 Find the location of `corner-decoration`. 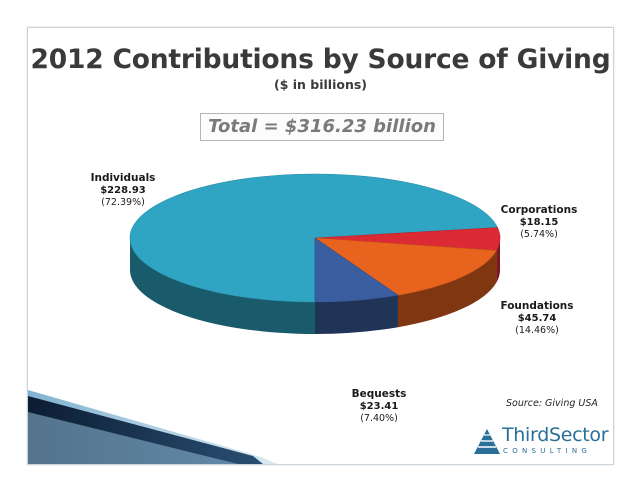

corner-decoration is located at coordinates (153, 427).